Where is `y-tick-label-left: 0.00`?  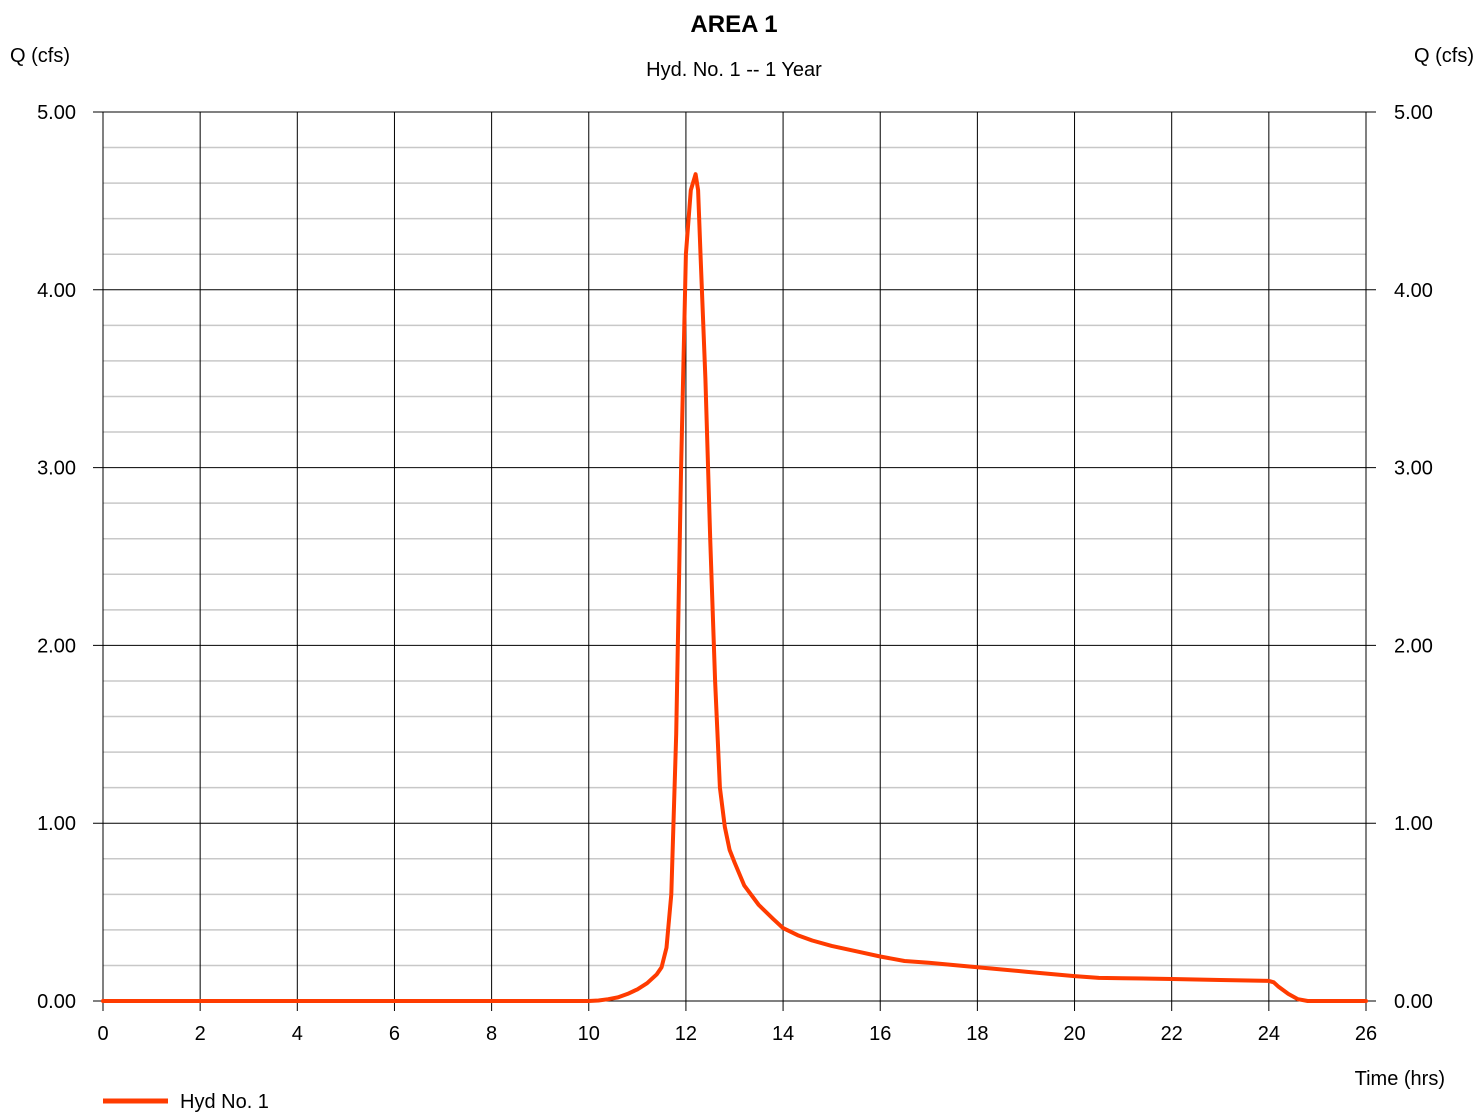 y-tick-label-left: 0.00 is located at coordinates (56, 1002).